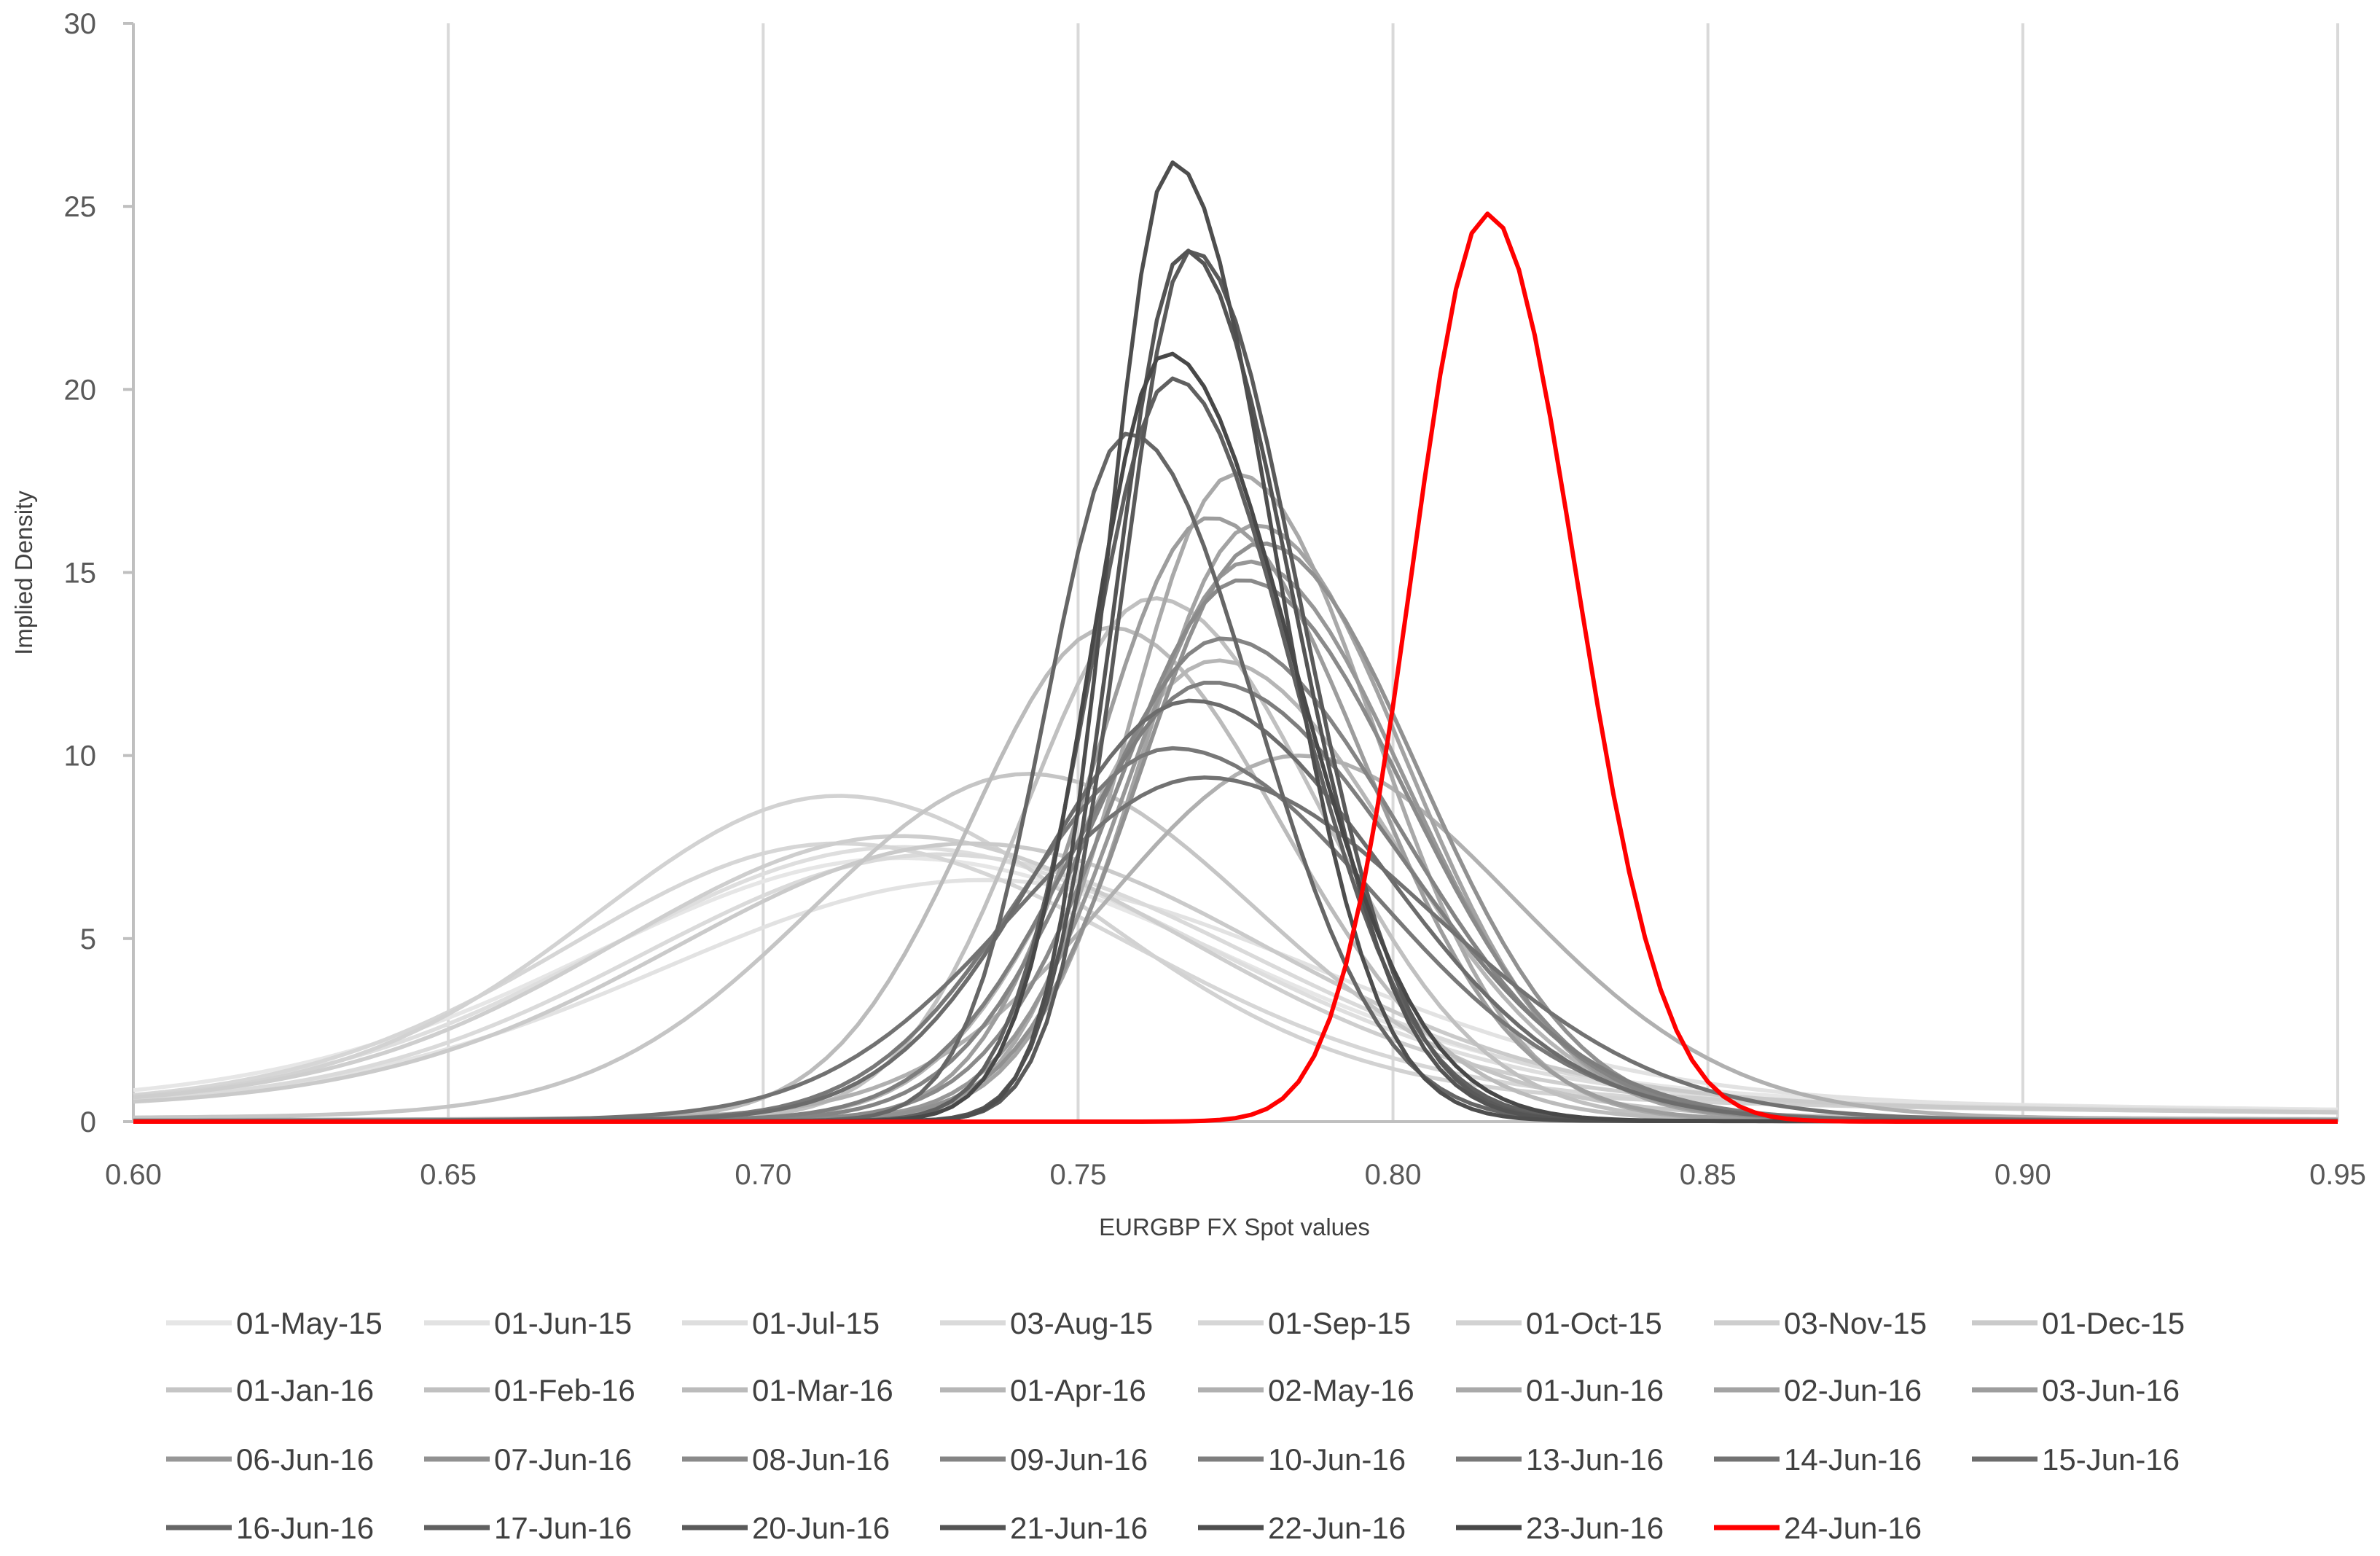 The image size is (2380, 1556). I want to click on legend-label: 16-Jun-16, so click(305, 1528).